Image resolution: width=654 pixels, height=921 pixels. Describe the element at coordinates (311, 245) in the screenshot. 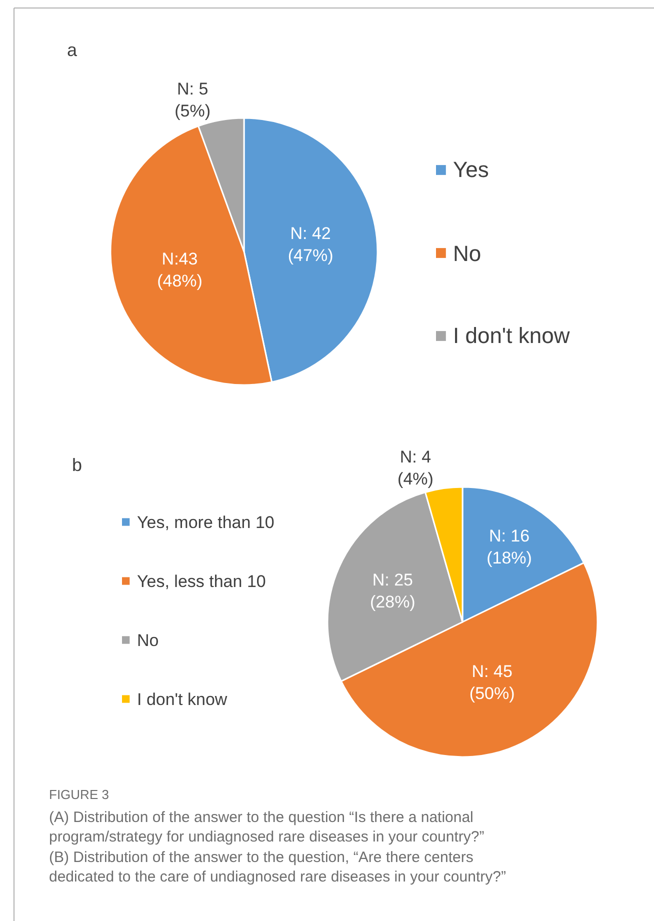

I see `data-label: N: 42 (47%)` at that location.